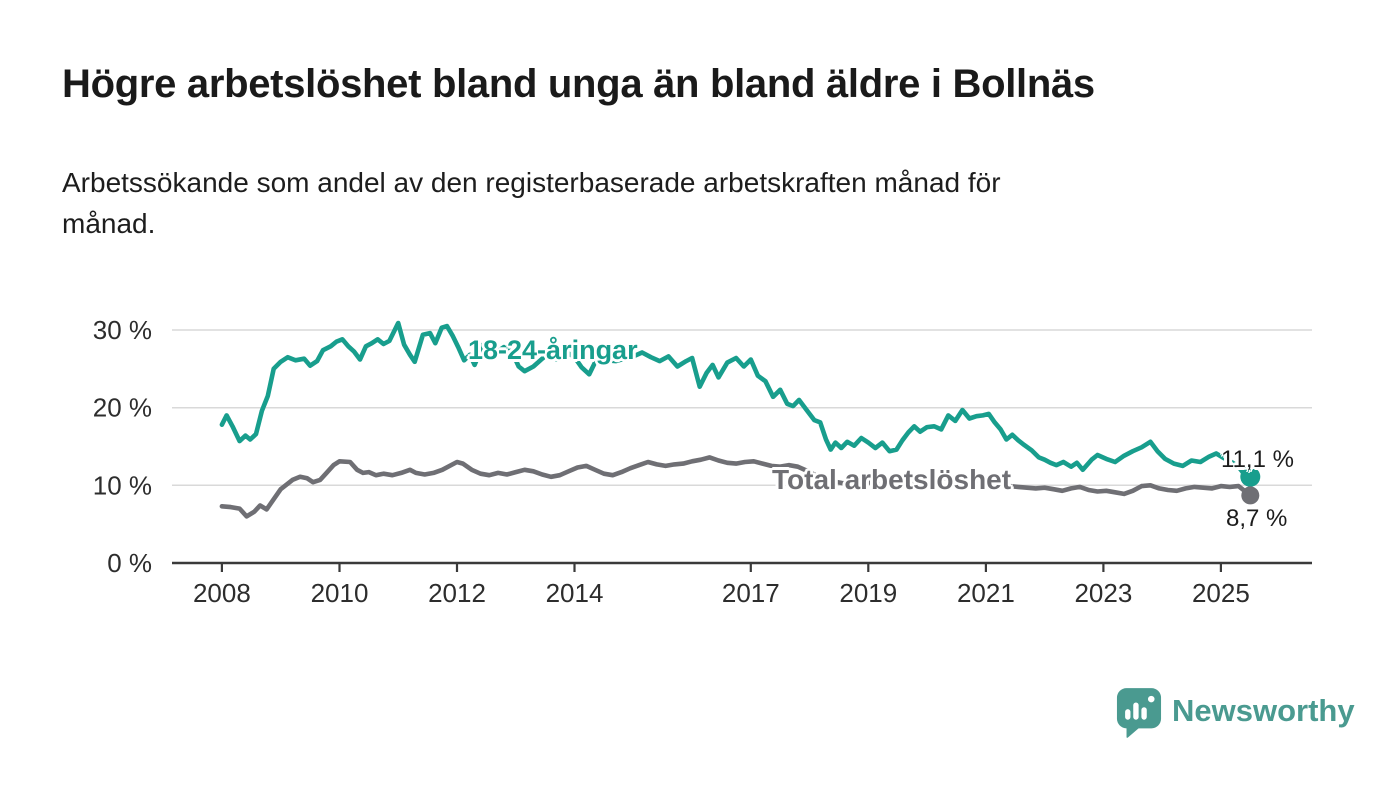 This screenshot has width=1400, height=794. Describe the element at coordinates (122, 408) in the screenshot. I see `y-tick-label: 20 %` at that location.